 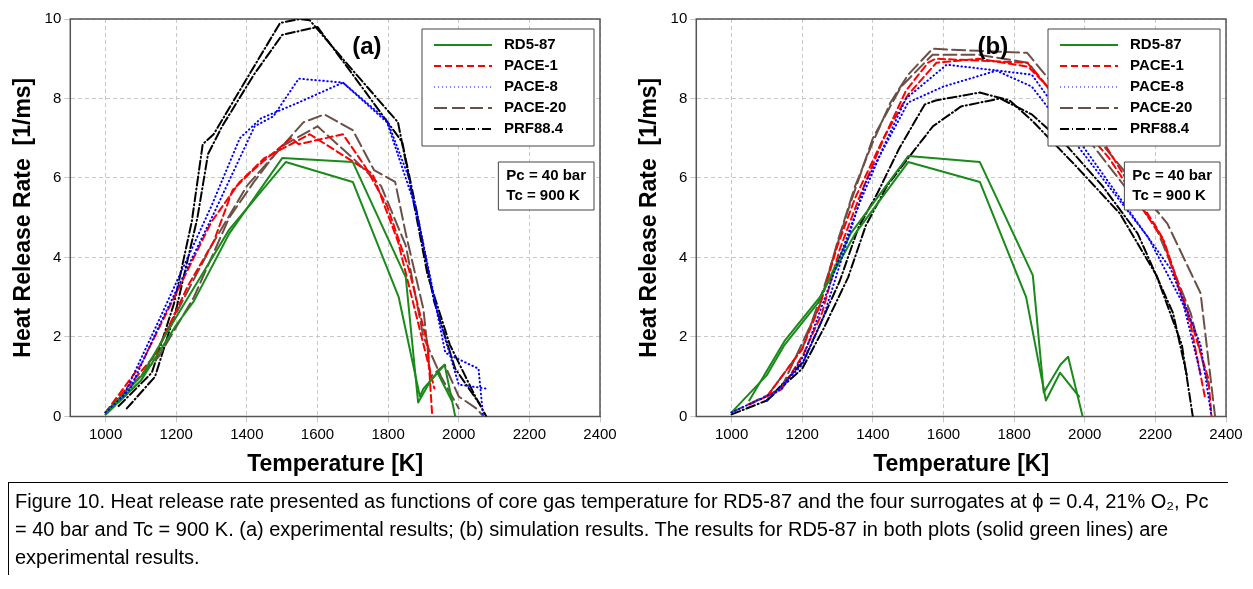 What do you see at coordinates (612, 529) in the screenshot?
I see `caption: Figure 10. Heat release rate presented as functions of core gas temperature for RD5-87 and the four surrogates at ϕ = 0.4, 21% O₂, Pc = 40 bar and Tc = 900 K. (a) experimental results; (b) simulation results. The results for RD5-87 in both plots (solid green lines) are experimental results.` at bounding box center [612, 529].